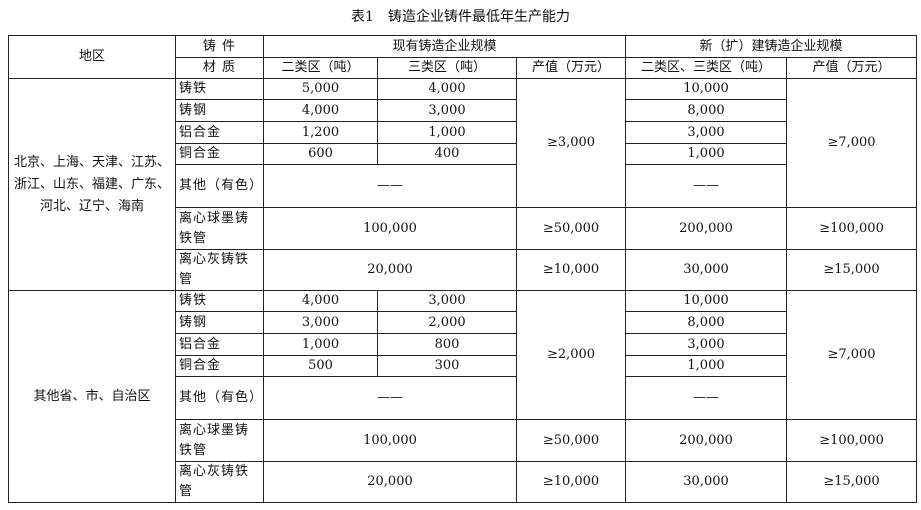 This screenshot has width=921, height=510. I want to click on table-title: 表1 铸造企业铸件最低年生产能力, so click(460, 17).